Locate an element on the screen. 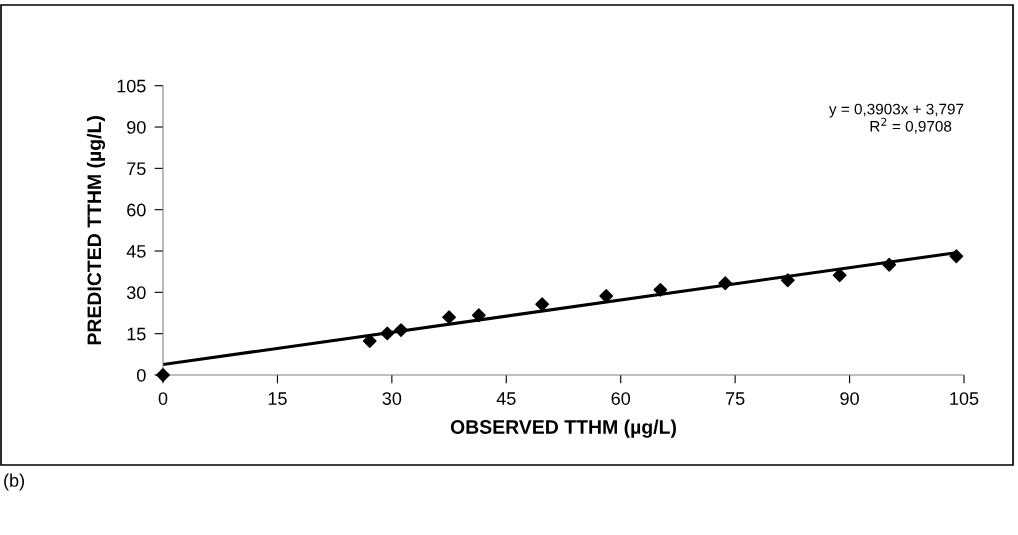 This screenshot has width=1018, height=535. y-tick-label: 105 is located at coordinates (131, 86).